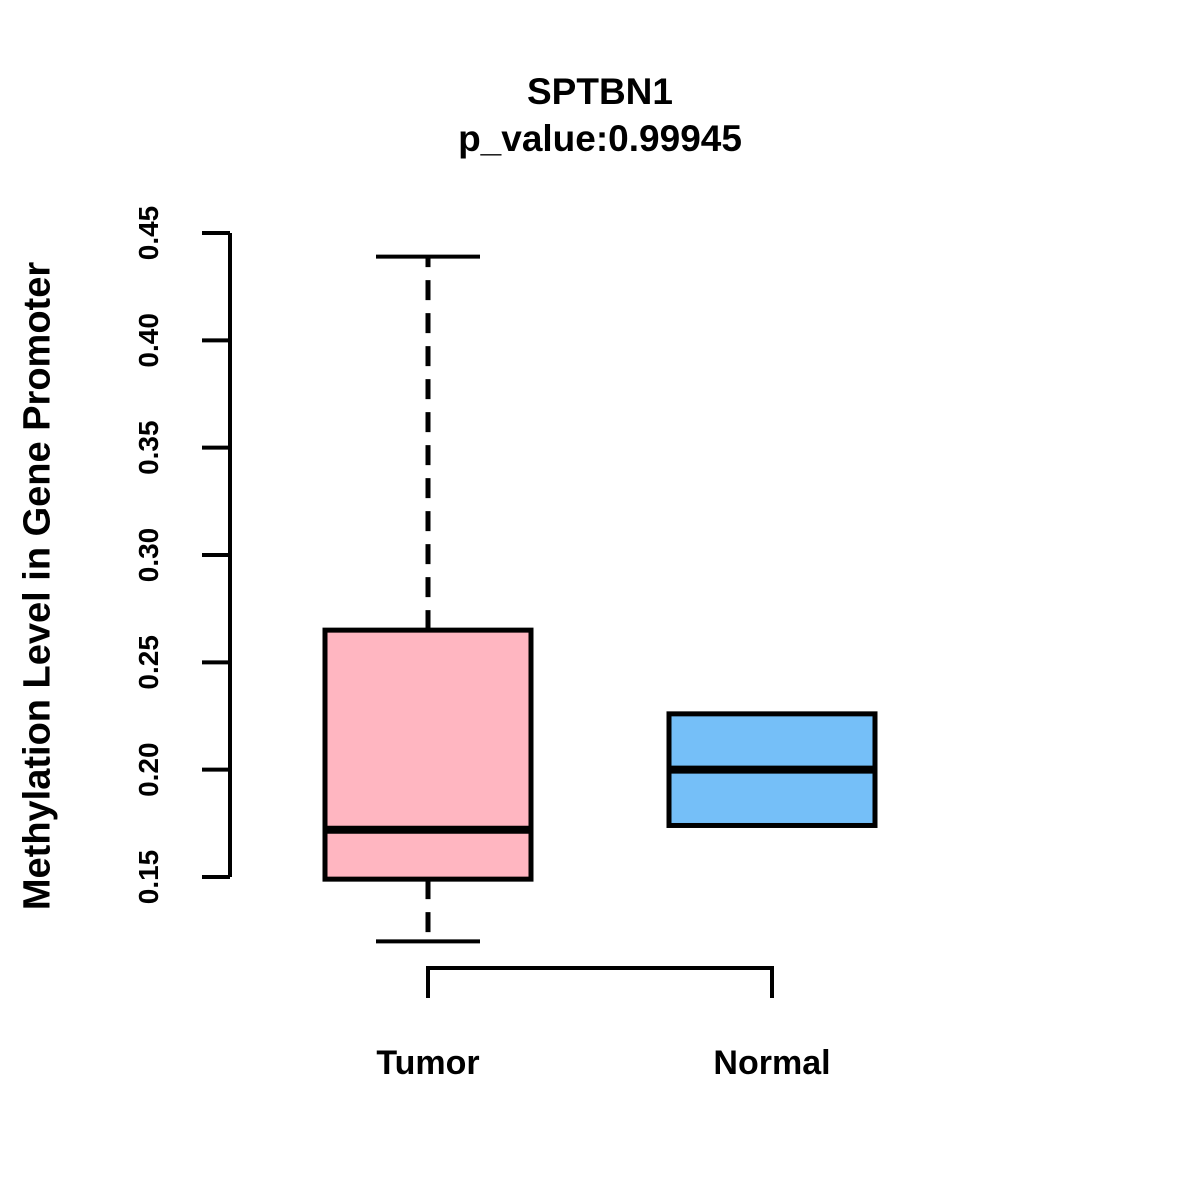 This screenshot has height=1200, width=1200. I want to click on group-label-tumor: Tumor, so click(427, 1063).